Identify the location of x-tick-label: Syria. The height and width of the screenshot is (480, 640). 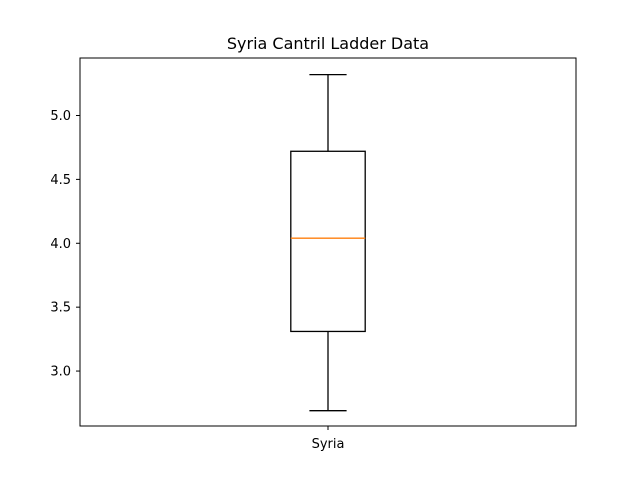
(328, 444).